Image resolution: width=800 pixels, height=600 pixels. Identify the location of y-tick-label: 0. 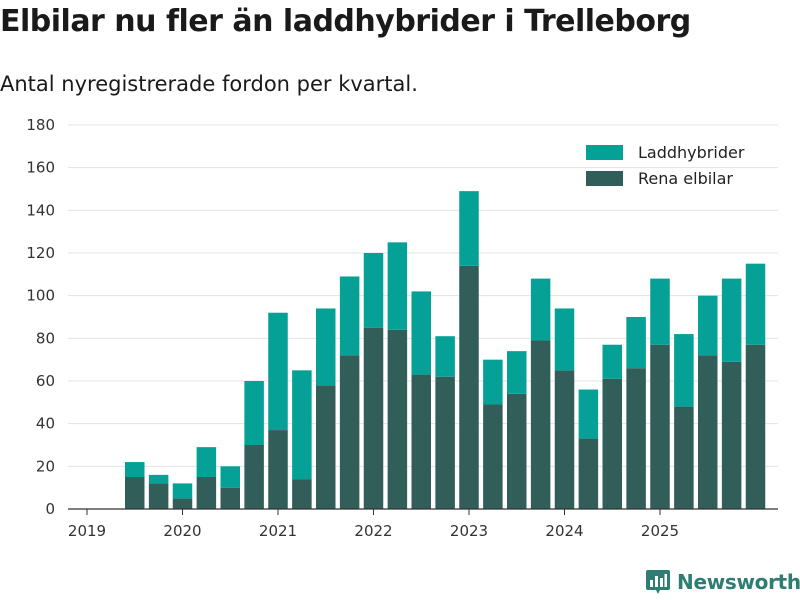
(50, 509).